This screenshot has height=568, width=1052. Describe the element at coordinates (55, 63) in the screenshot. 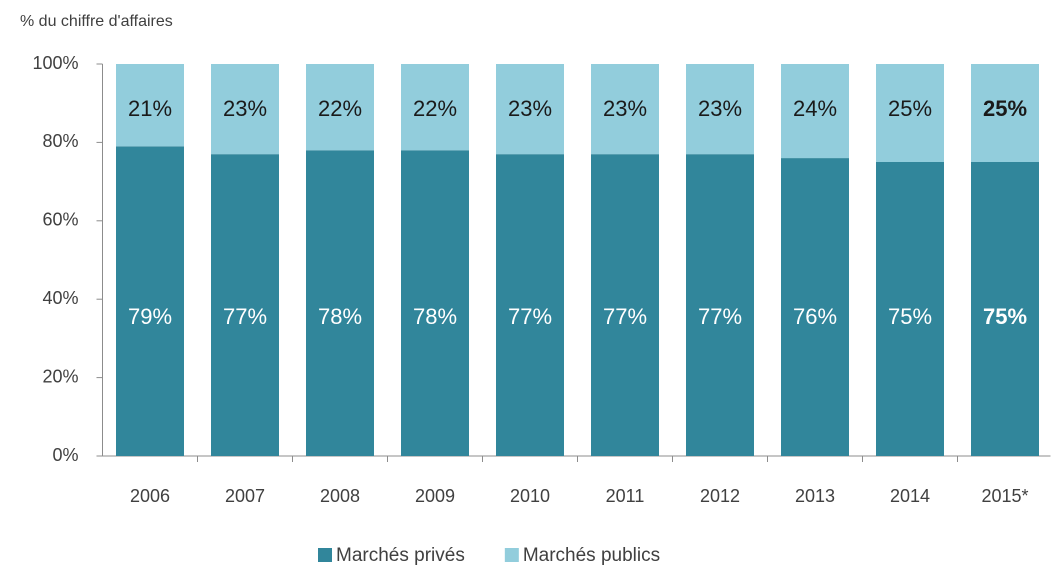

I see `y-tick-label: 100%` at that location.